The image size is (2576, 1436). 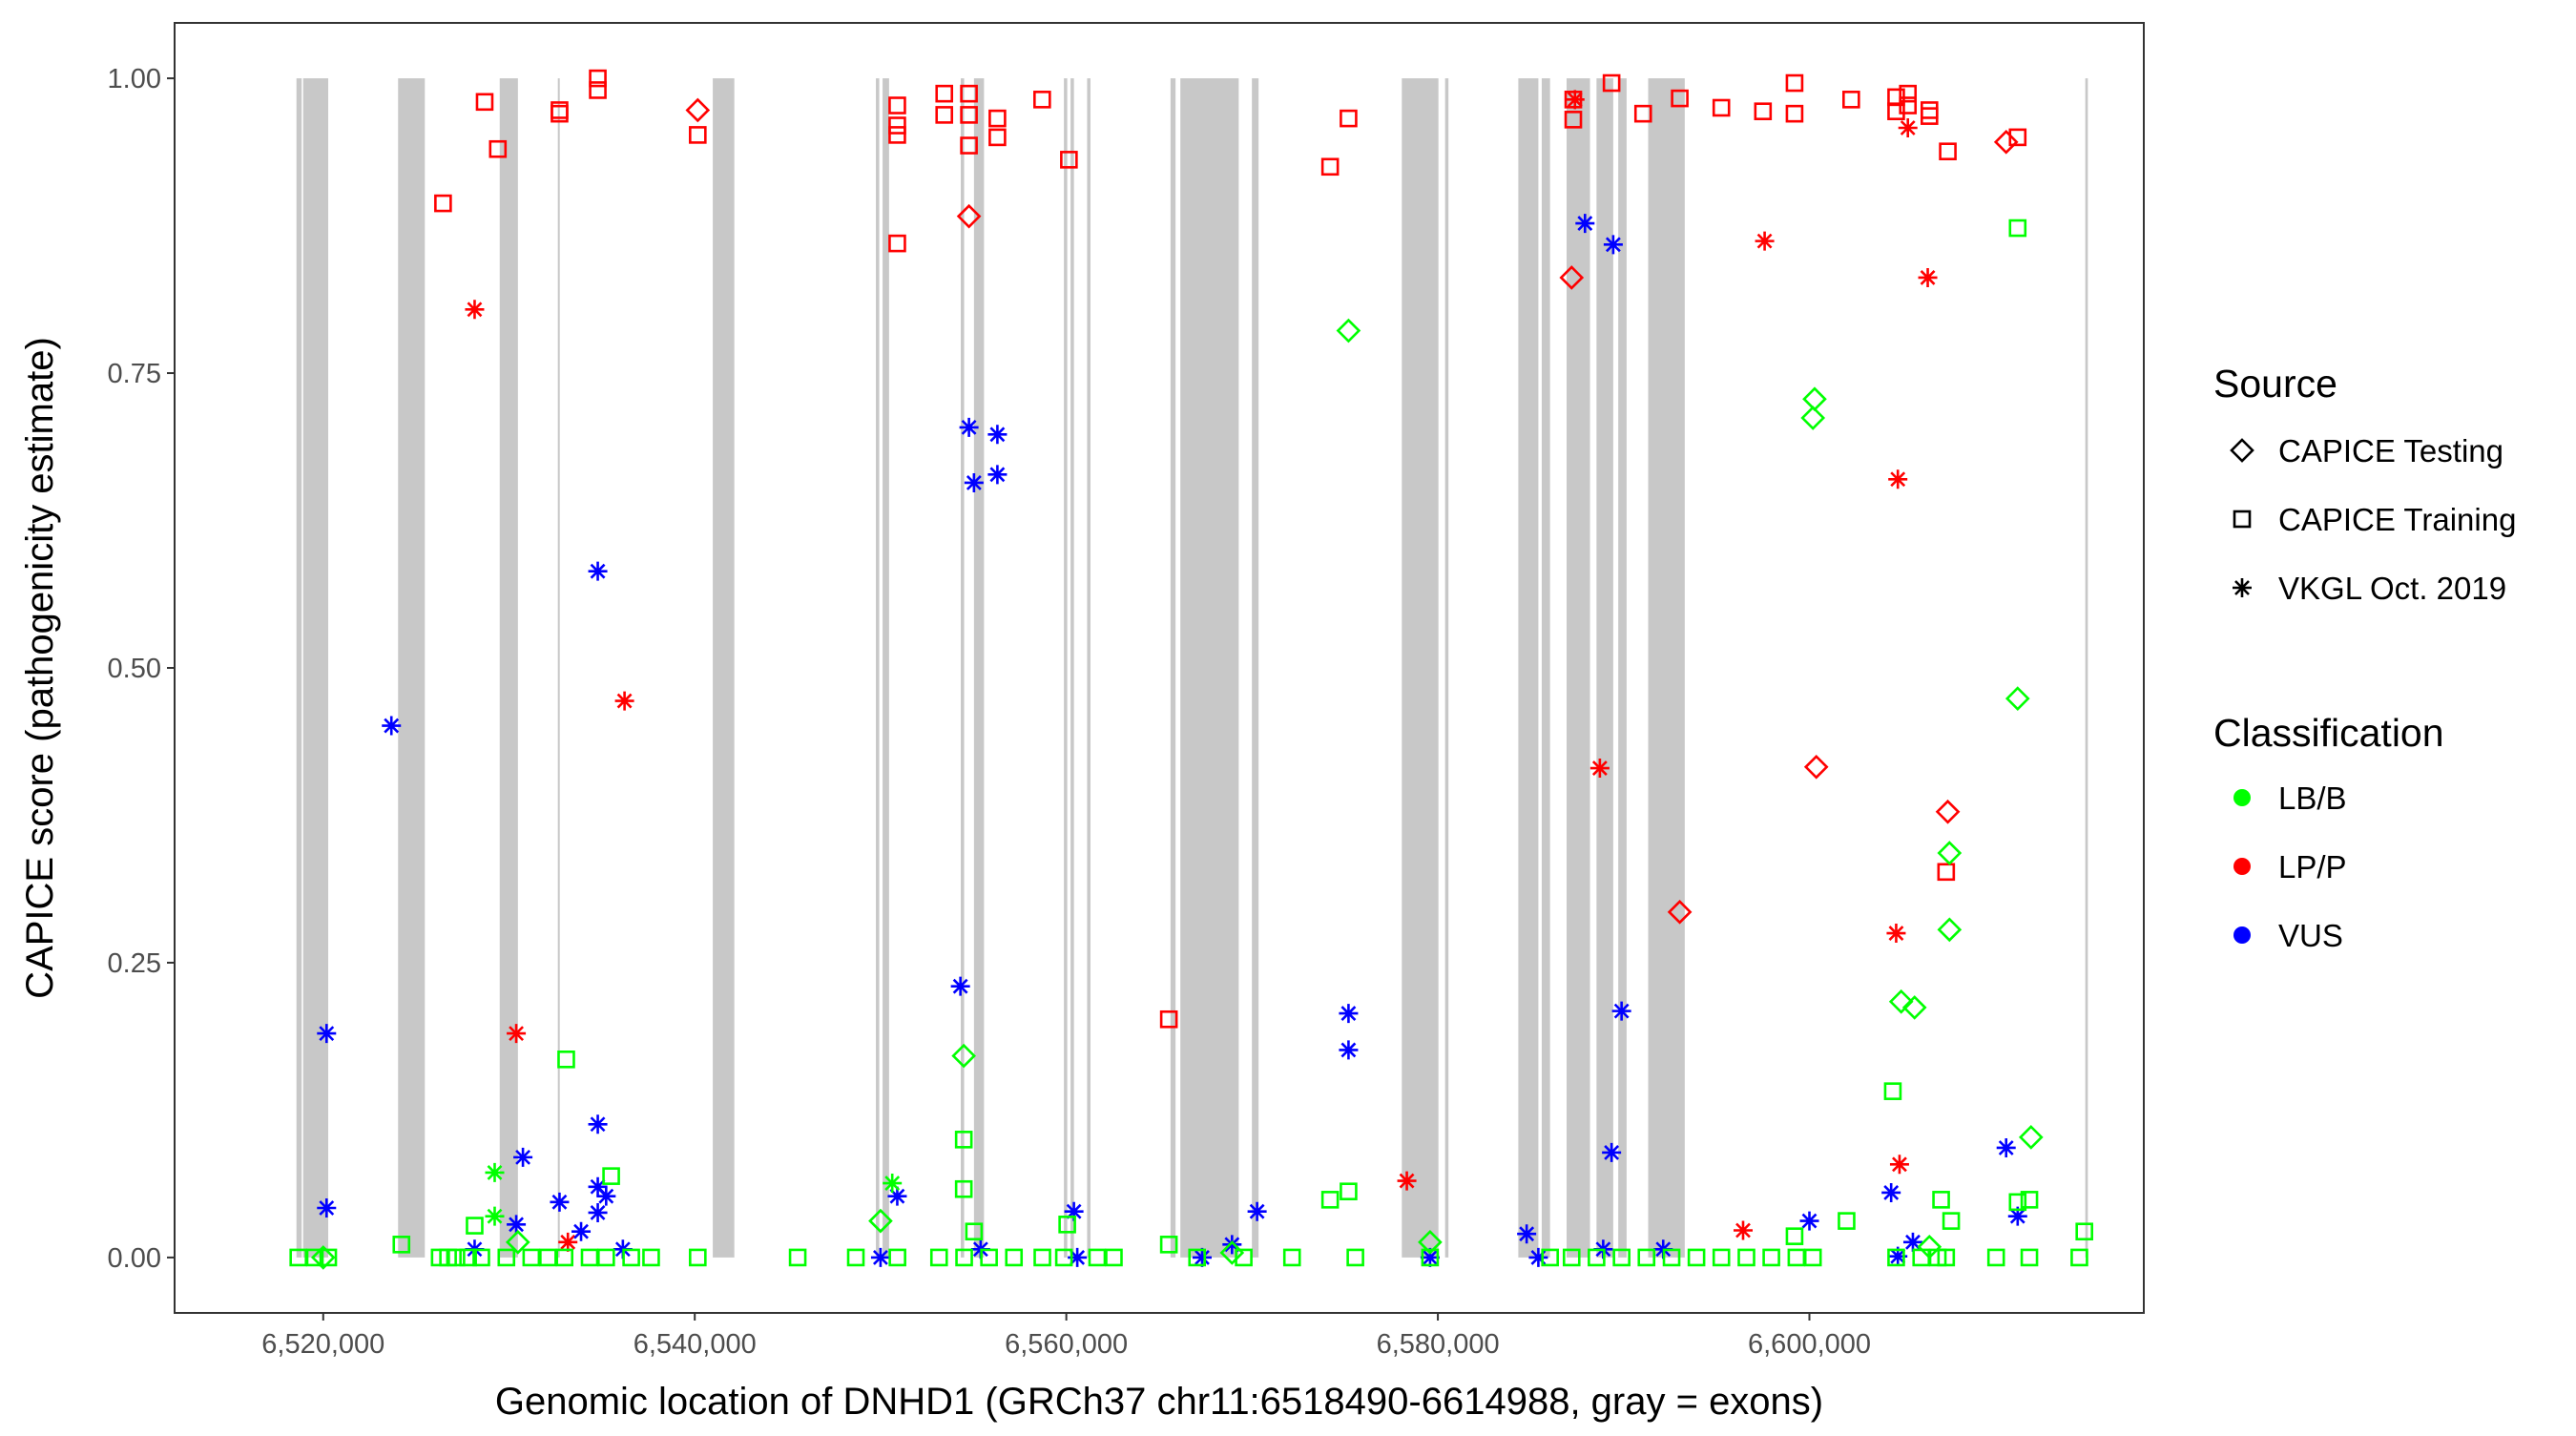 I want to click on x-tick-label: 6,540,000, so click(x=695, y=1344).